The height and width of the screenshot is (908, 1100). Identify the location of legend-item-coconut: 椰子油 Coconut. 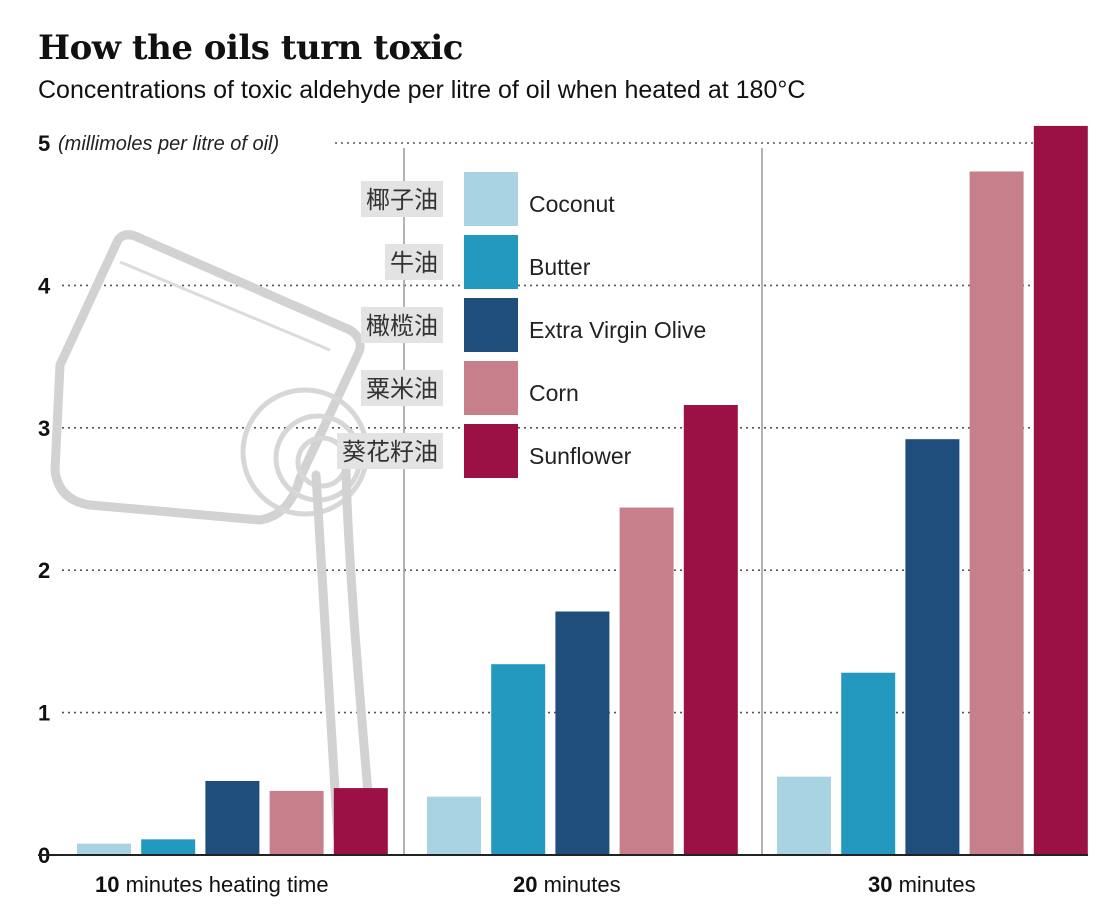
(488, 199).